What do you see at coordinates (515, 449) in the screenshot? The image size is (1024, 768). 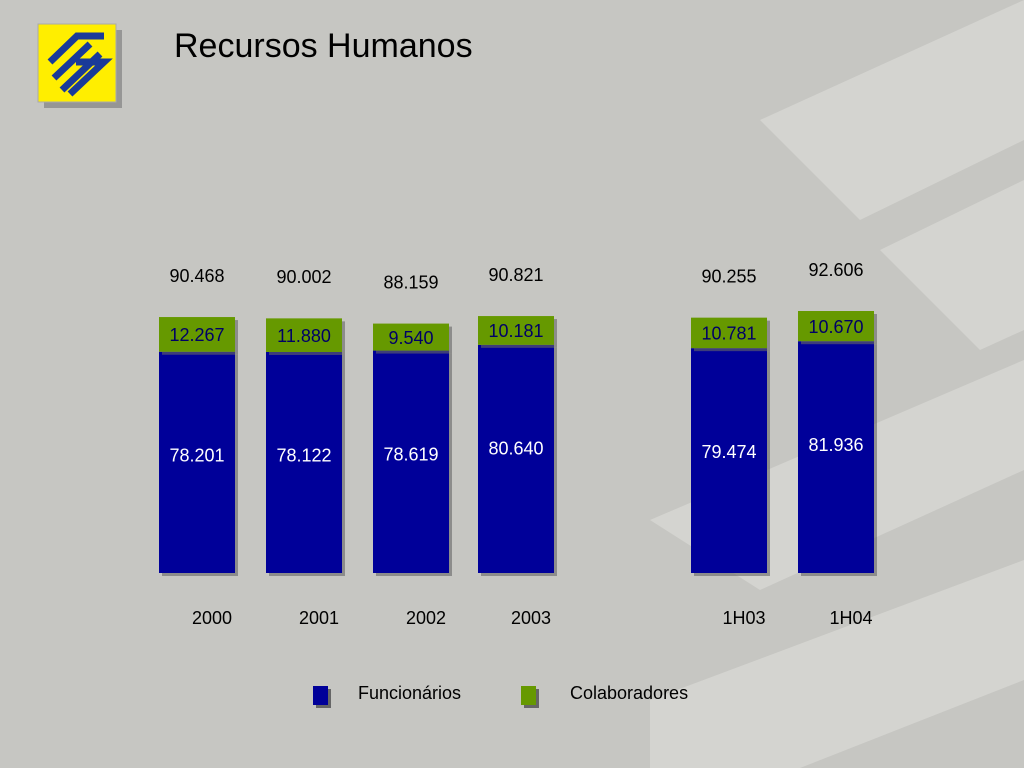 I see `value-label: 80.640` at bounding box center [515, 449].